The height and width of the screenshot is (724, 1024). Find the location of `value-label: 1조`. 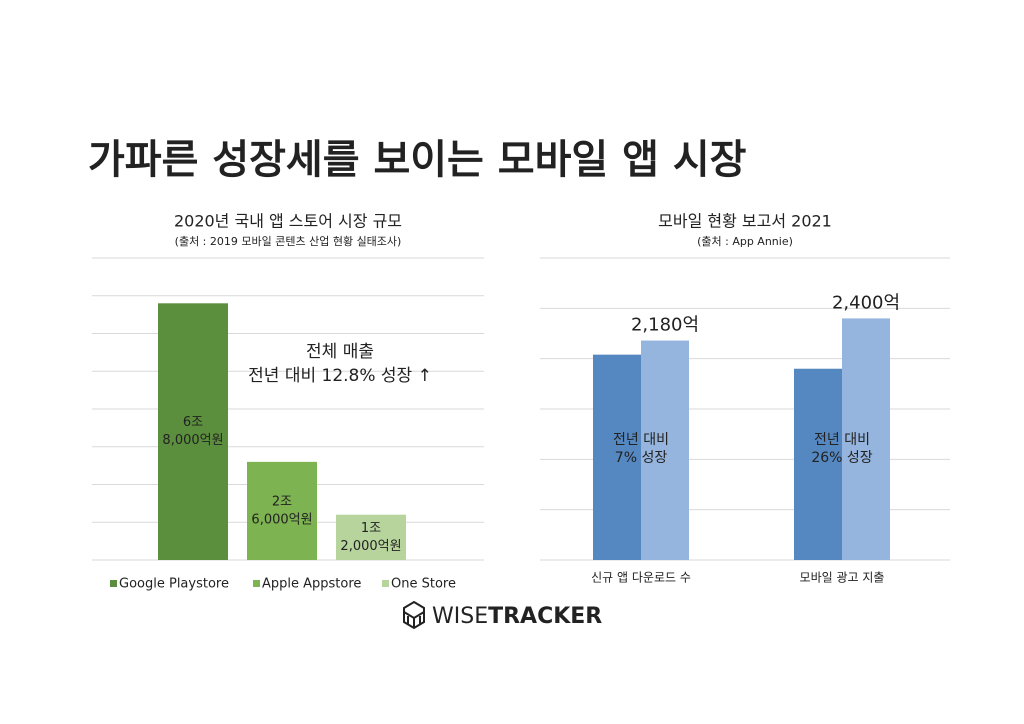

value-label: 1조 is located at coordinates (371, 528).